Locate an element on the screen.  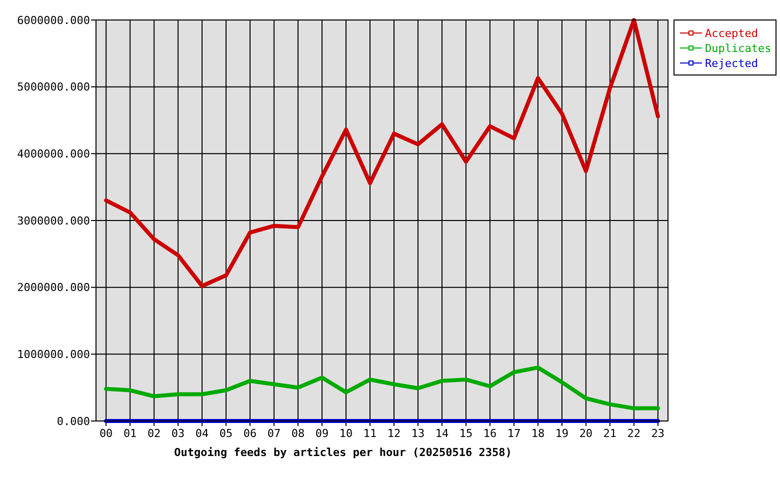
y-tick-label: 5000000.000 is located at coordinates (53, 87).